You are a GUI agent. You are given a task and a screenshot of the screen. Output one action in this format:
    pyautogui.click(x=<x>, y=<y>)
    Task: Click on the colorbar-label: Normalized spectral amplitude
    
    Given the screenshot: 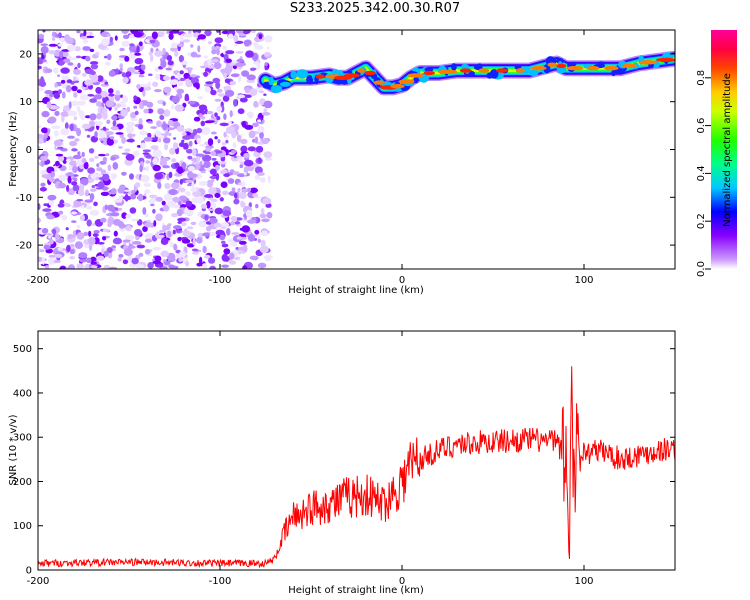 What is the action you would take?
    pyautogui.click(x=727, y=150)
    